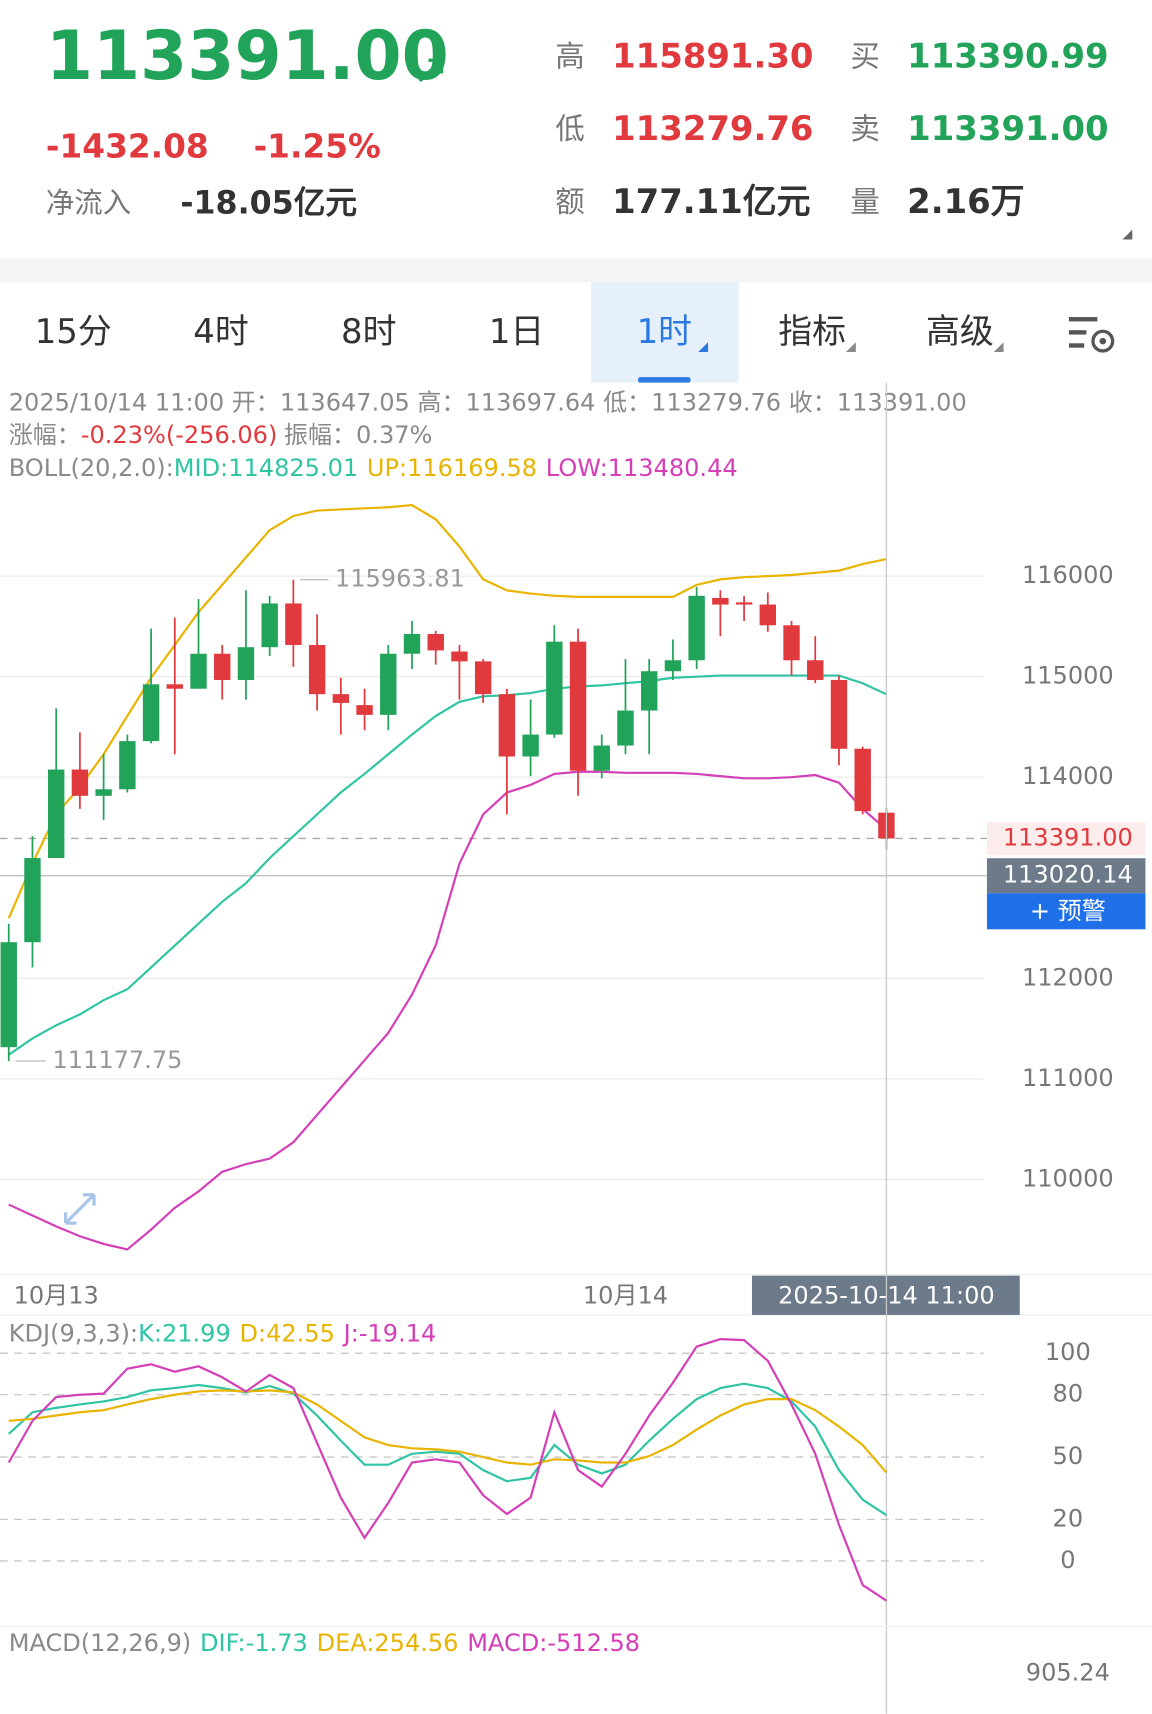 This screenshot has width=1152, height=1714. What do you see at coordinates (1068, 1352) in the screenshot?
I see `y-tick-label: 100` at bounding box center [1068, 1352].